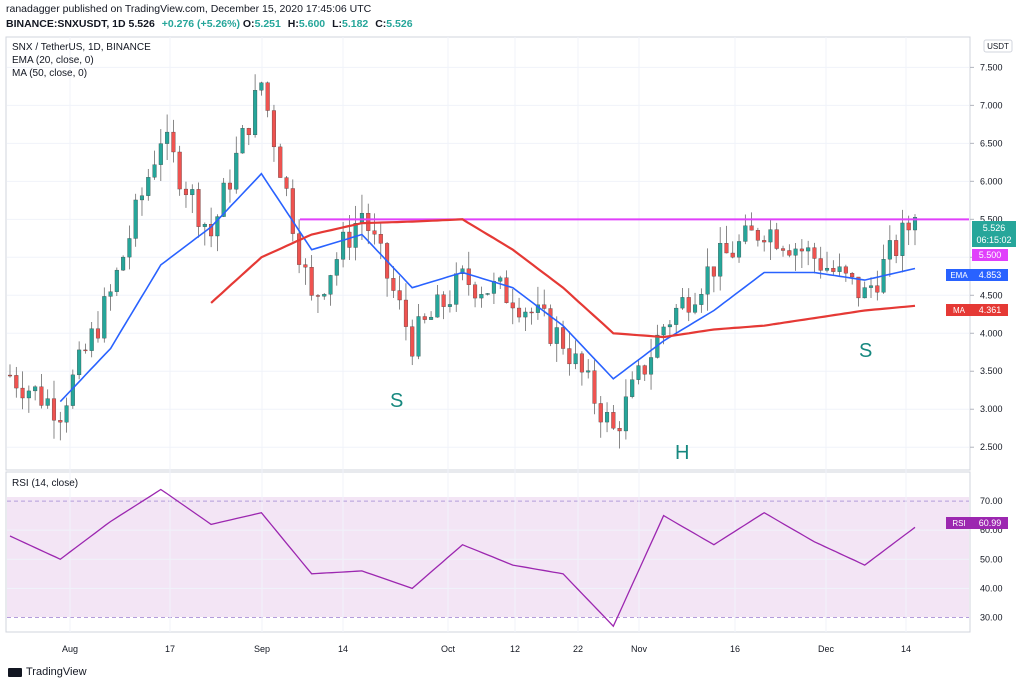 The image size is (1024, 688). What do you see at coordinates (991, 559) in the screenshot?
I see `rsi-axis: 70.00 60.00 50.00 40.00 30.00` at bounding box center [991, 559].